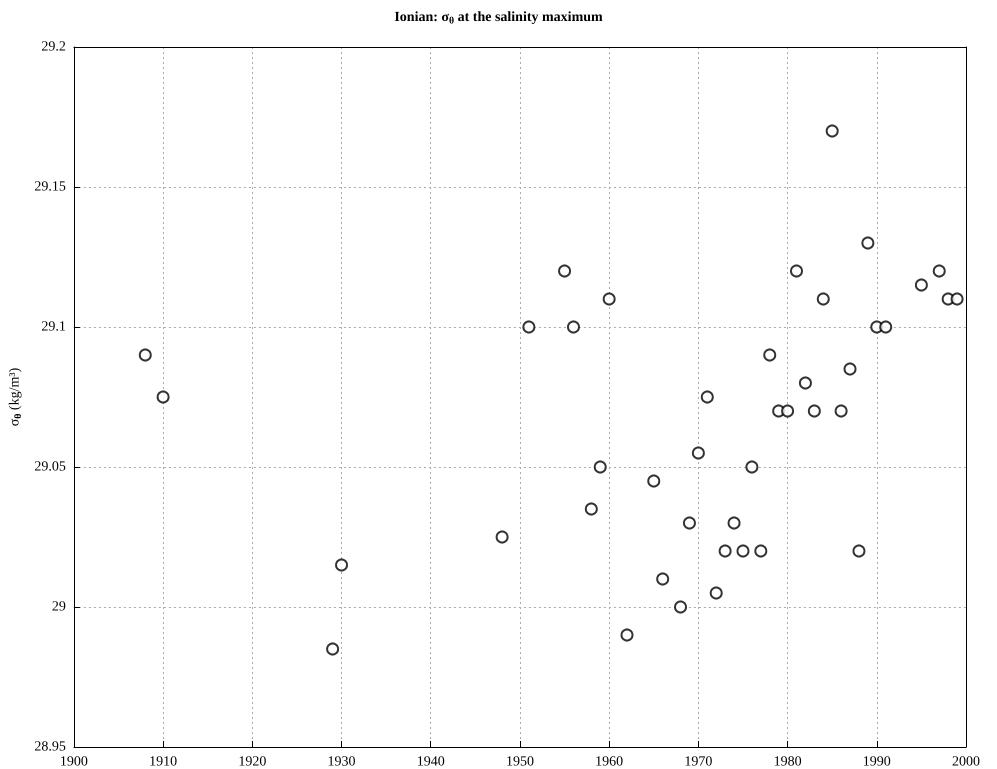  Describe the element at coordinates (876, 761) in the screenshot. I see `x-tick-label: 1990` at that location.